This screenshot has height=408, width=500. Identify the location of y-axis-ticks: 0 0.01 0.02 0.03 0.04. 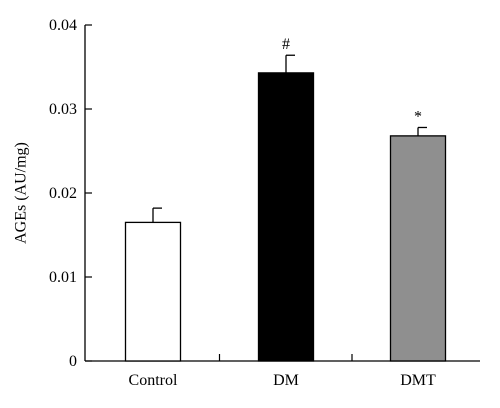
(70, 193).